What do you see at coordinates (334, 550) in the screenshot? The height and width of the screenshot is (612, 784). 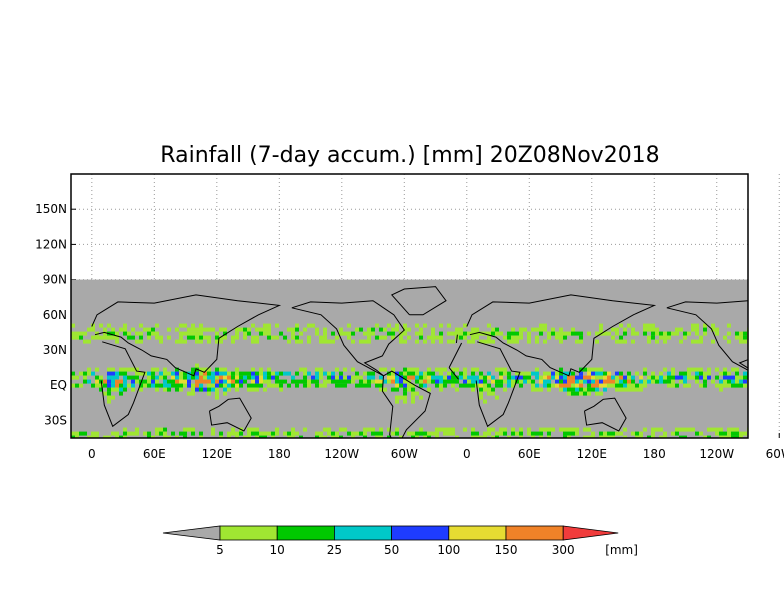 I see `colorbar-label: 25` at bounding box center [334, 550].